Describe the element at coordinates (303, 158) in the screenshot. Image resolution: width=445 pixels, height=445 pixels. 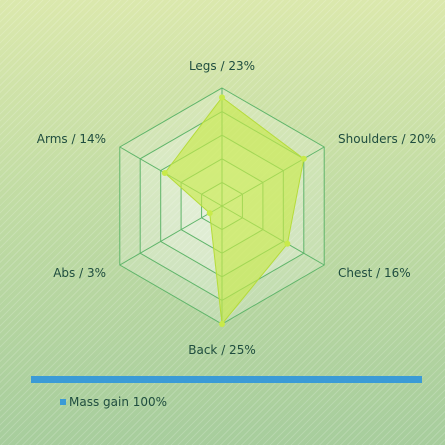
I see `data-point-shoulders` at that location.